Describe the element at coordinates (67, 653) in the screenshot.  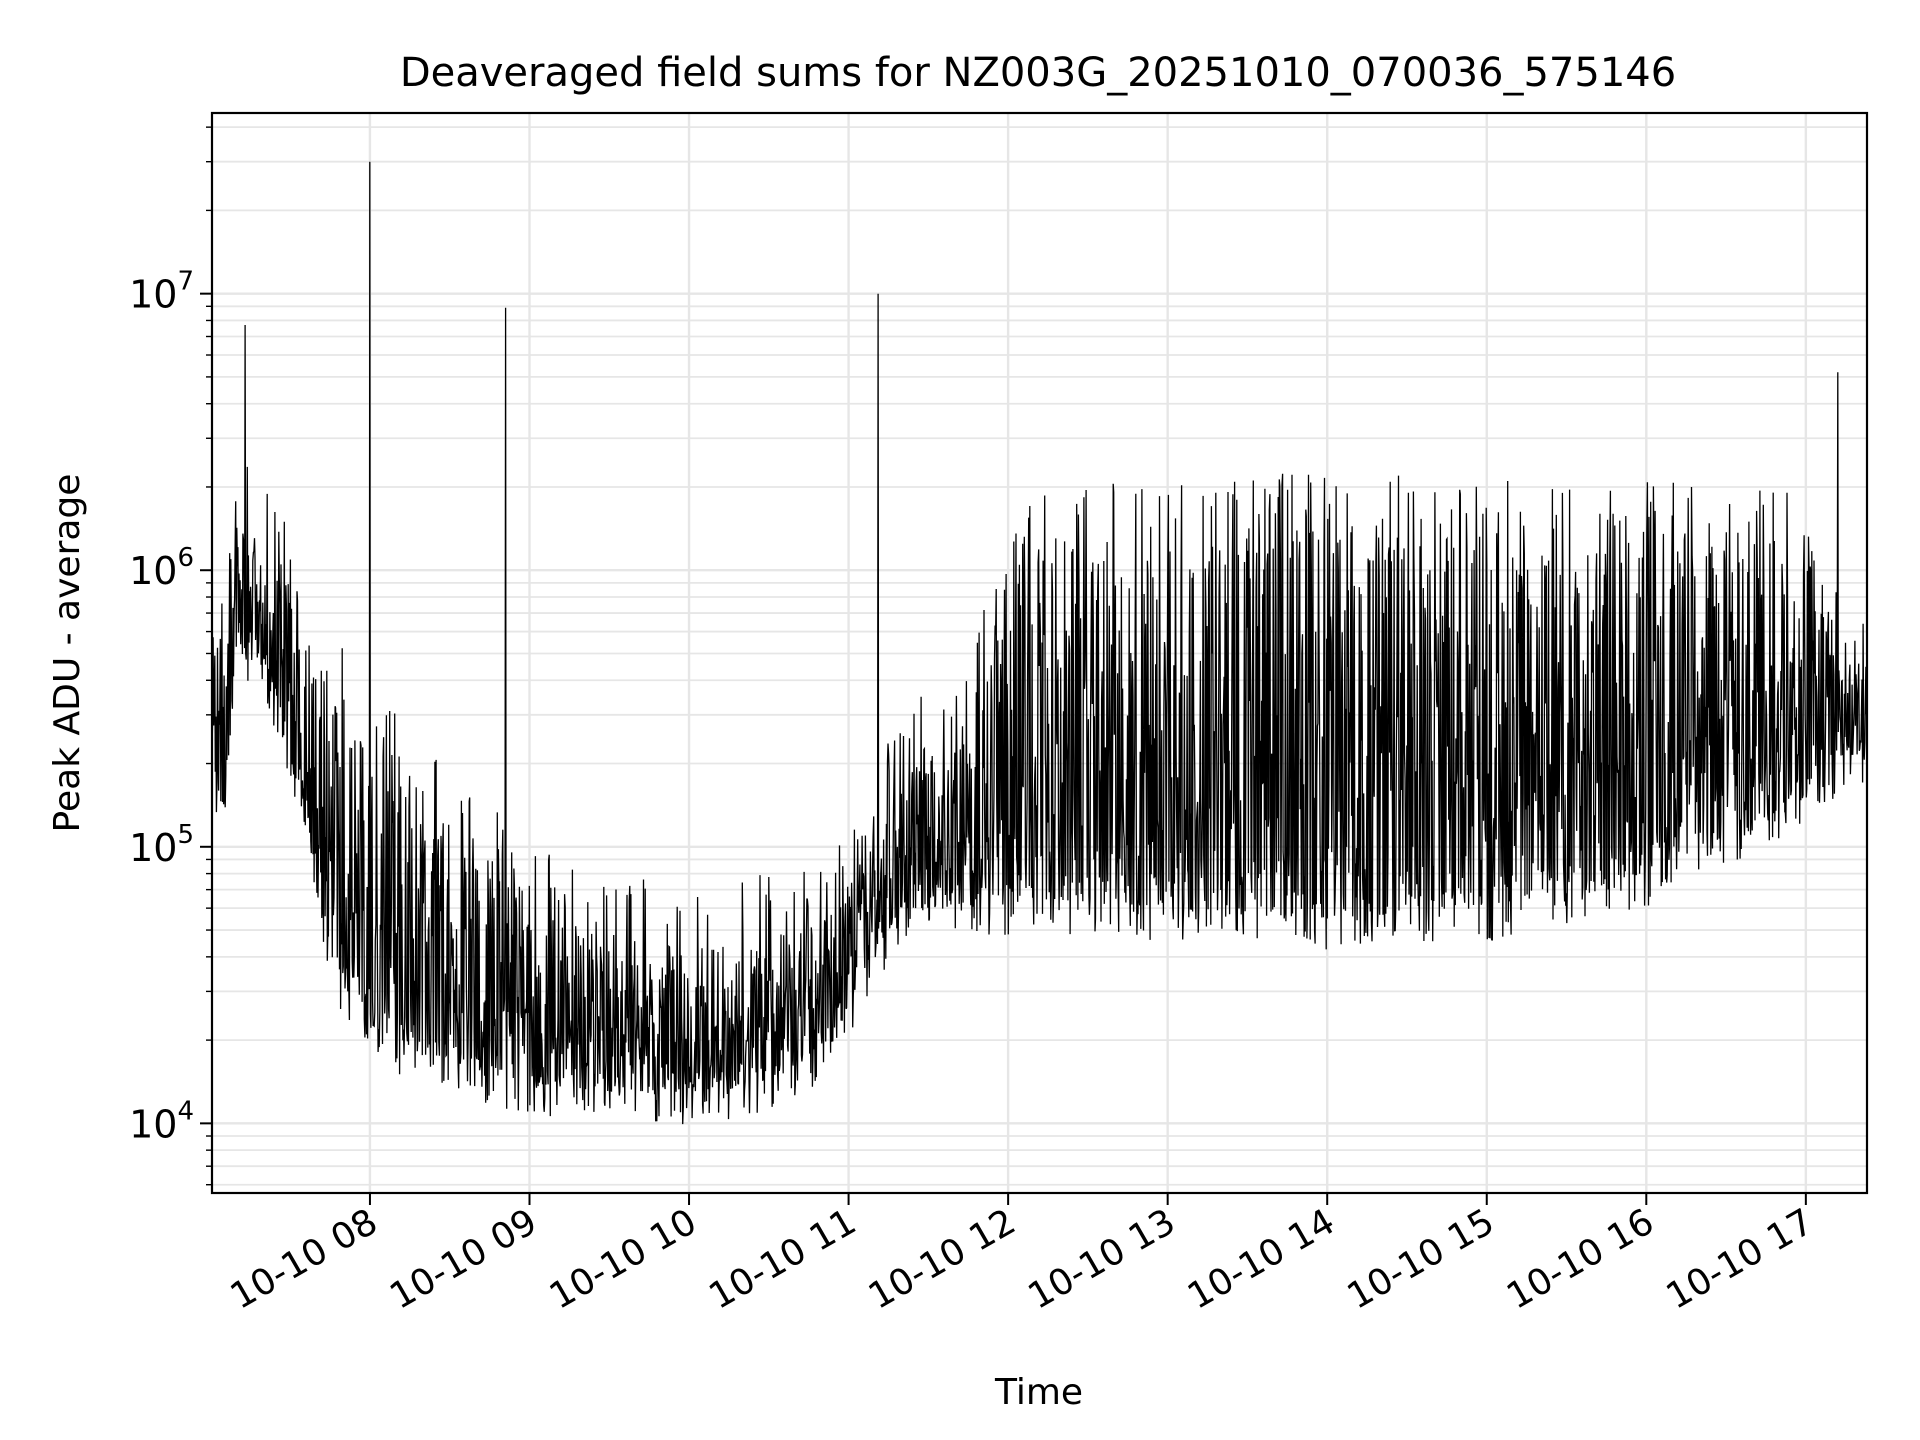
I see `y-axis-label: Peak ADU - average` at that location.